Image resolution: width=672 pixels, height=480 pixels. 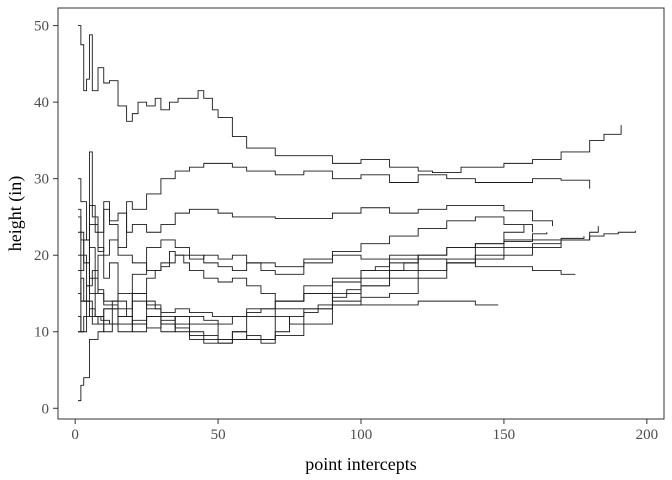 I want to click on x-tick-label: 50, so click(x=218, y=435).